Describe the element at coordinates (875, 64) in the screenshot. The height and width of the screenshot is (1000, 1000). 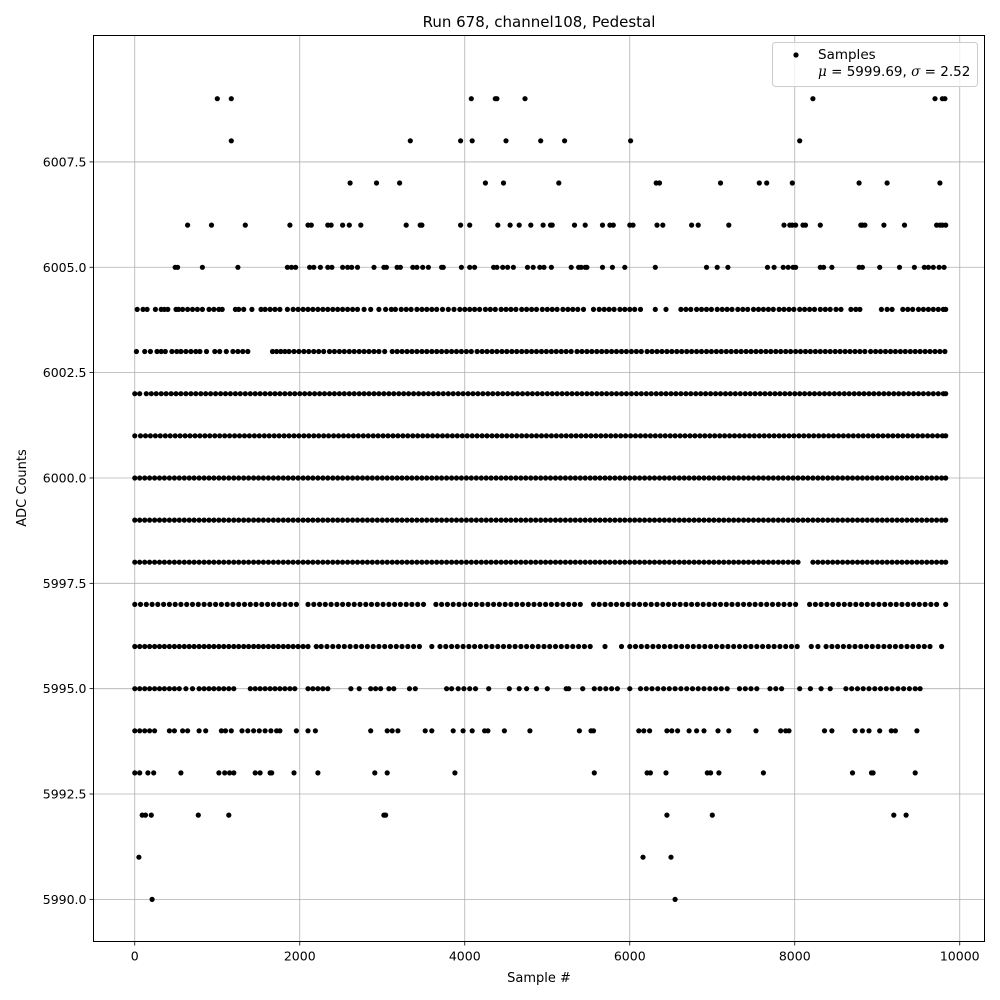
I see `legend: Samples μ = 5999.69, σ = 2.52` at that location.